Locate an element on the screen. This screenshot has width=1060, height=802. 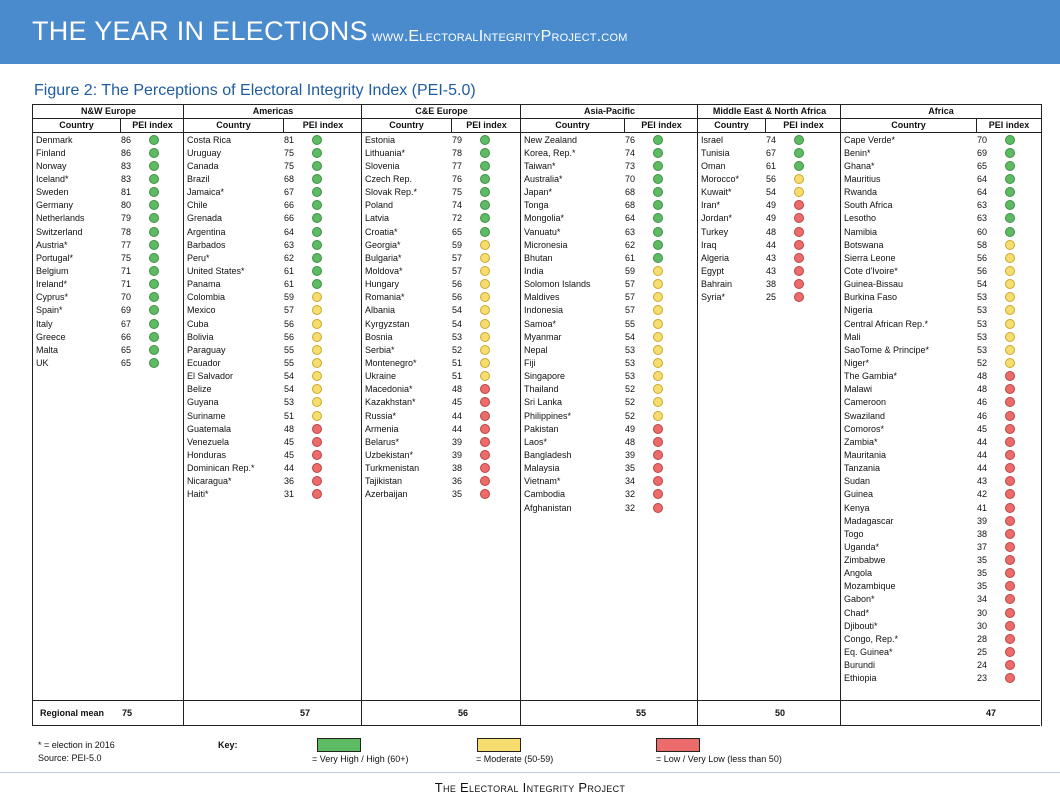
website-link: www.ElectoralIntegrityProject.com is located at coordinates (500, 36).